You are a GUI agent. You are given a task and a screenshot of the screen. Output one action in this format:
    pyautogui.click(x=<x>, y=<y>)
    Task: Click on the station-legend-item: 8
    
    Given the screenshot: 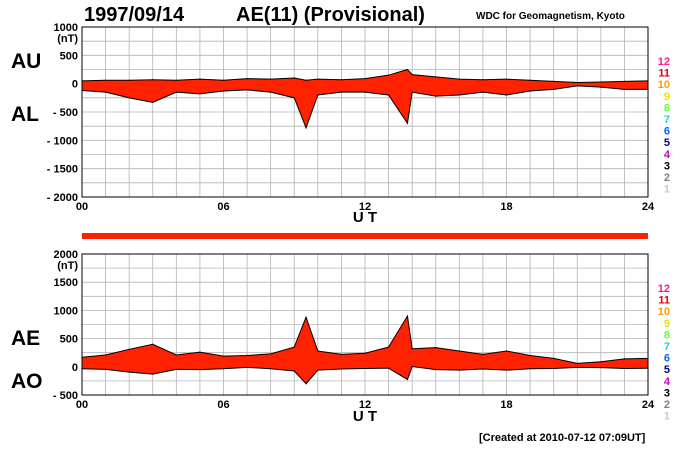 What is the action you would take?
    pyautogui.click(x=667, y=335)
    